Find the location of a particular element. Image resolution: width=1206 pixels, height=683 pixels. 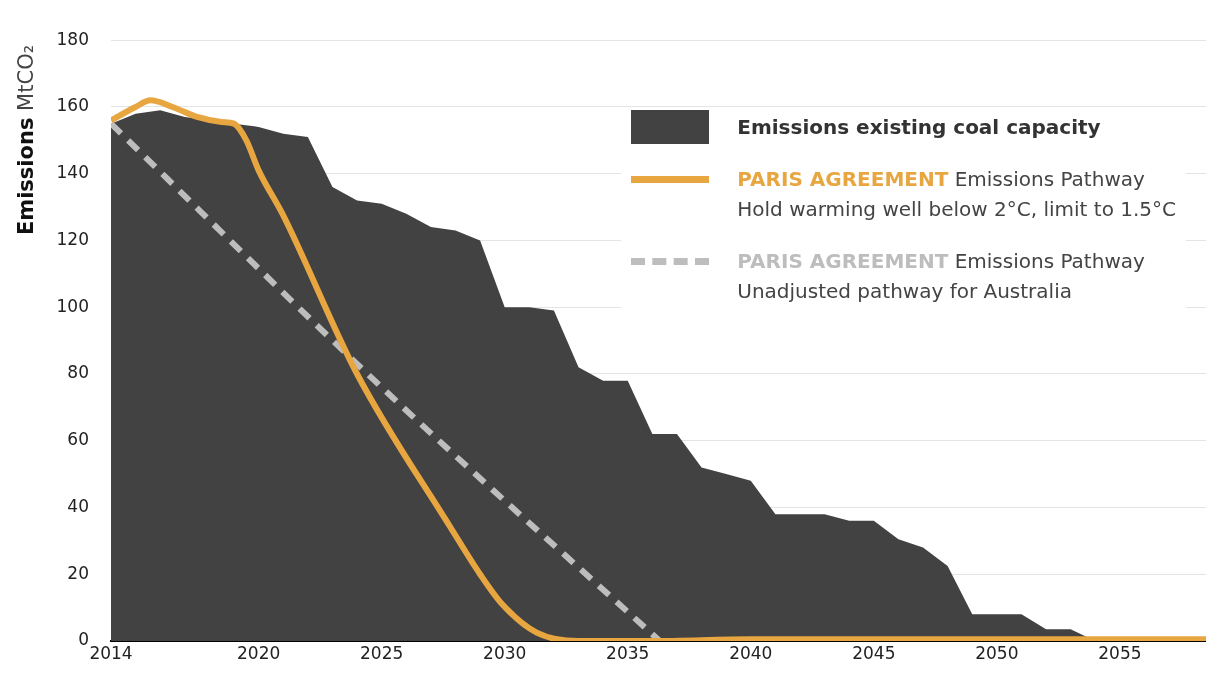

x-tick-label: 2030 is located at coordinates (505, 652).